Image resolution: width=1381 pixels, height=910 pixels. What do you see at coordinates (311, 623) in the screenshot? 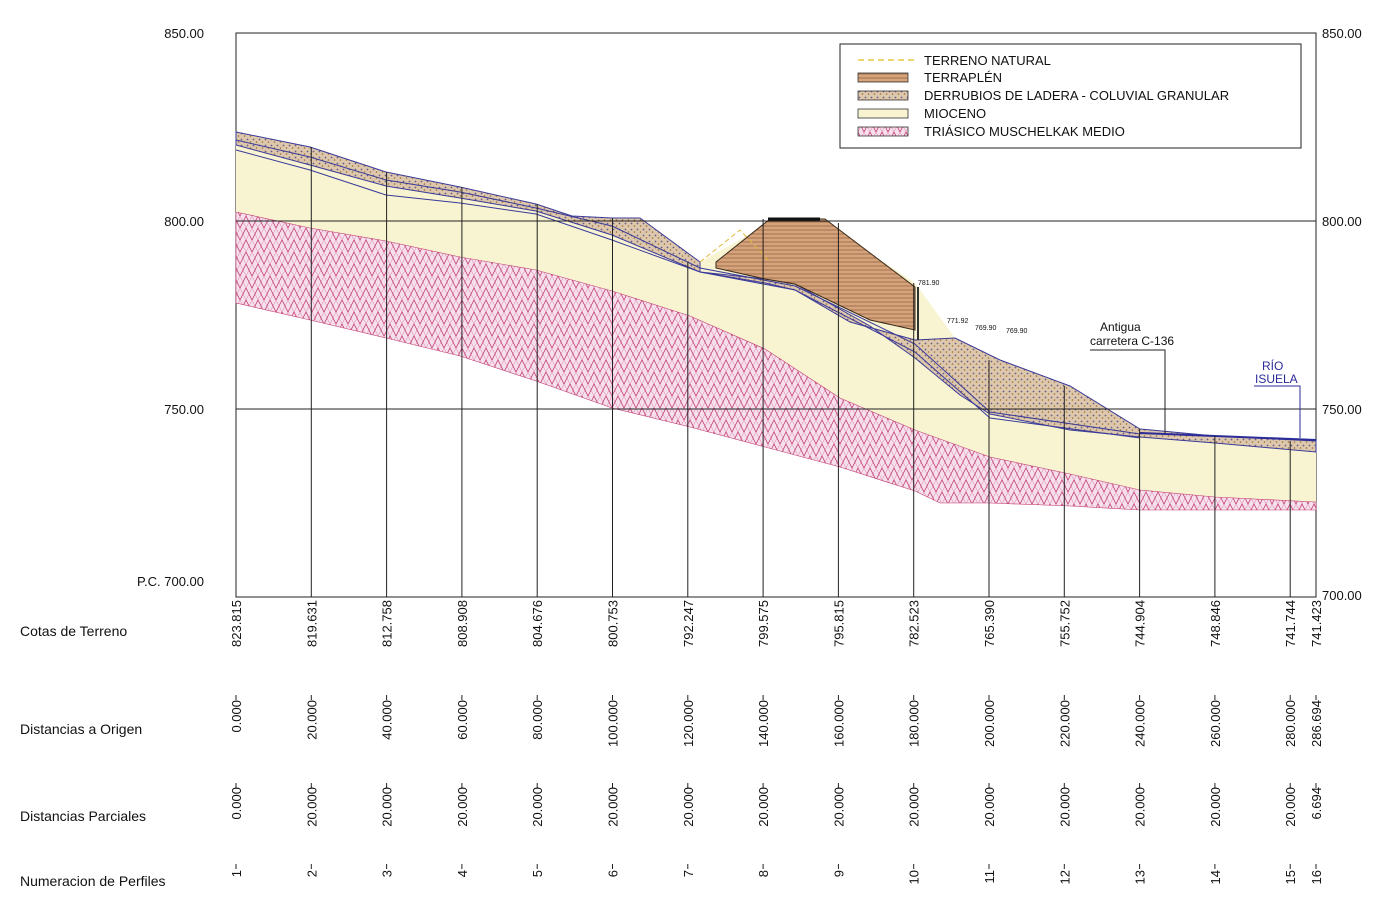
I see `cota-value: 819.631` at bounding box center [311, 623].